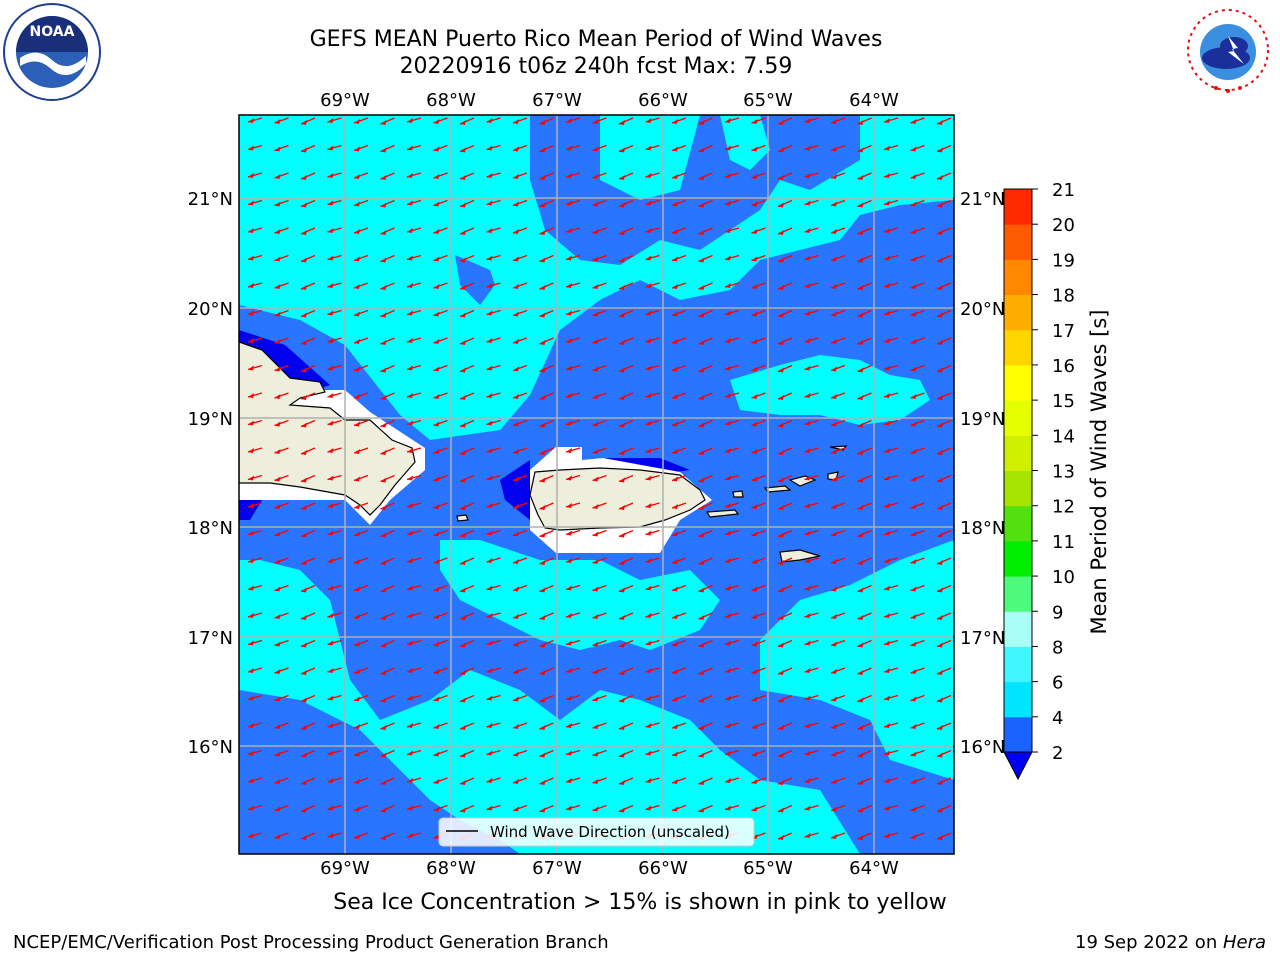 This screenshot has width=1280, height=960. Describe the element at coordinates (1057, 612) in the screenshot. I see `colorbar-tick-label: 9` at that location.